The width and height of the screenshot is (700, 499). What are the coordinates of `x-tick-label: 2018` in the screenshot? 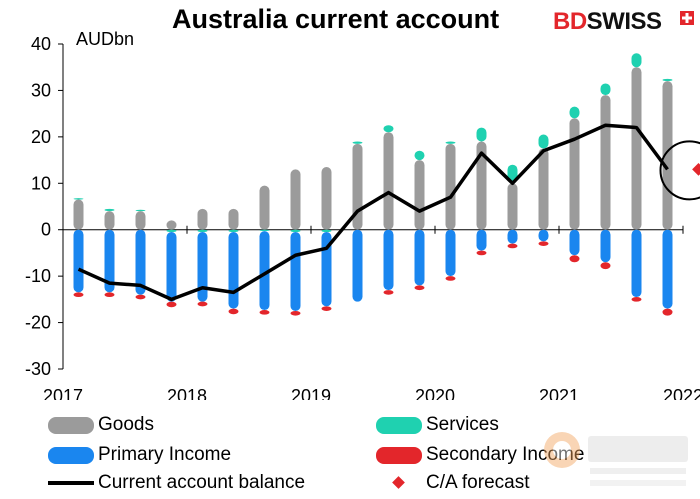 It's located at (187, 393).